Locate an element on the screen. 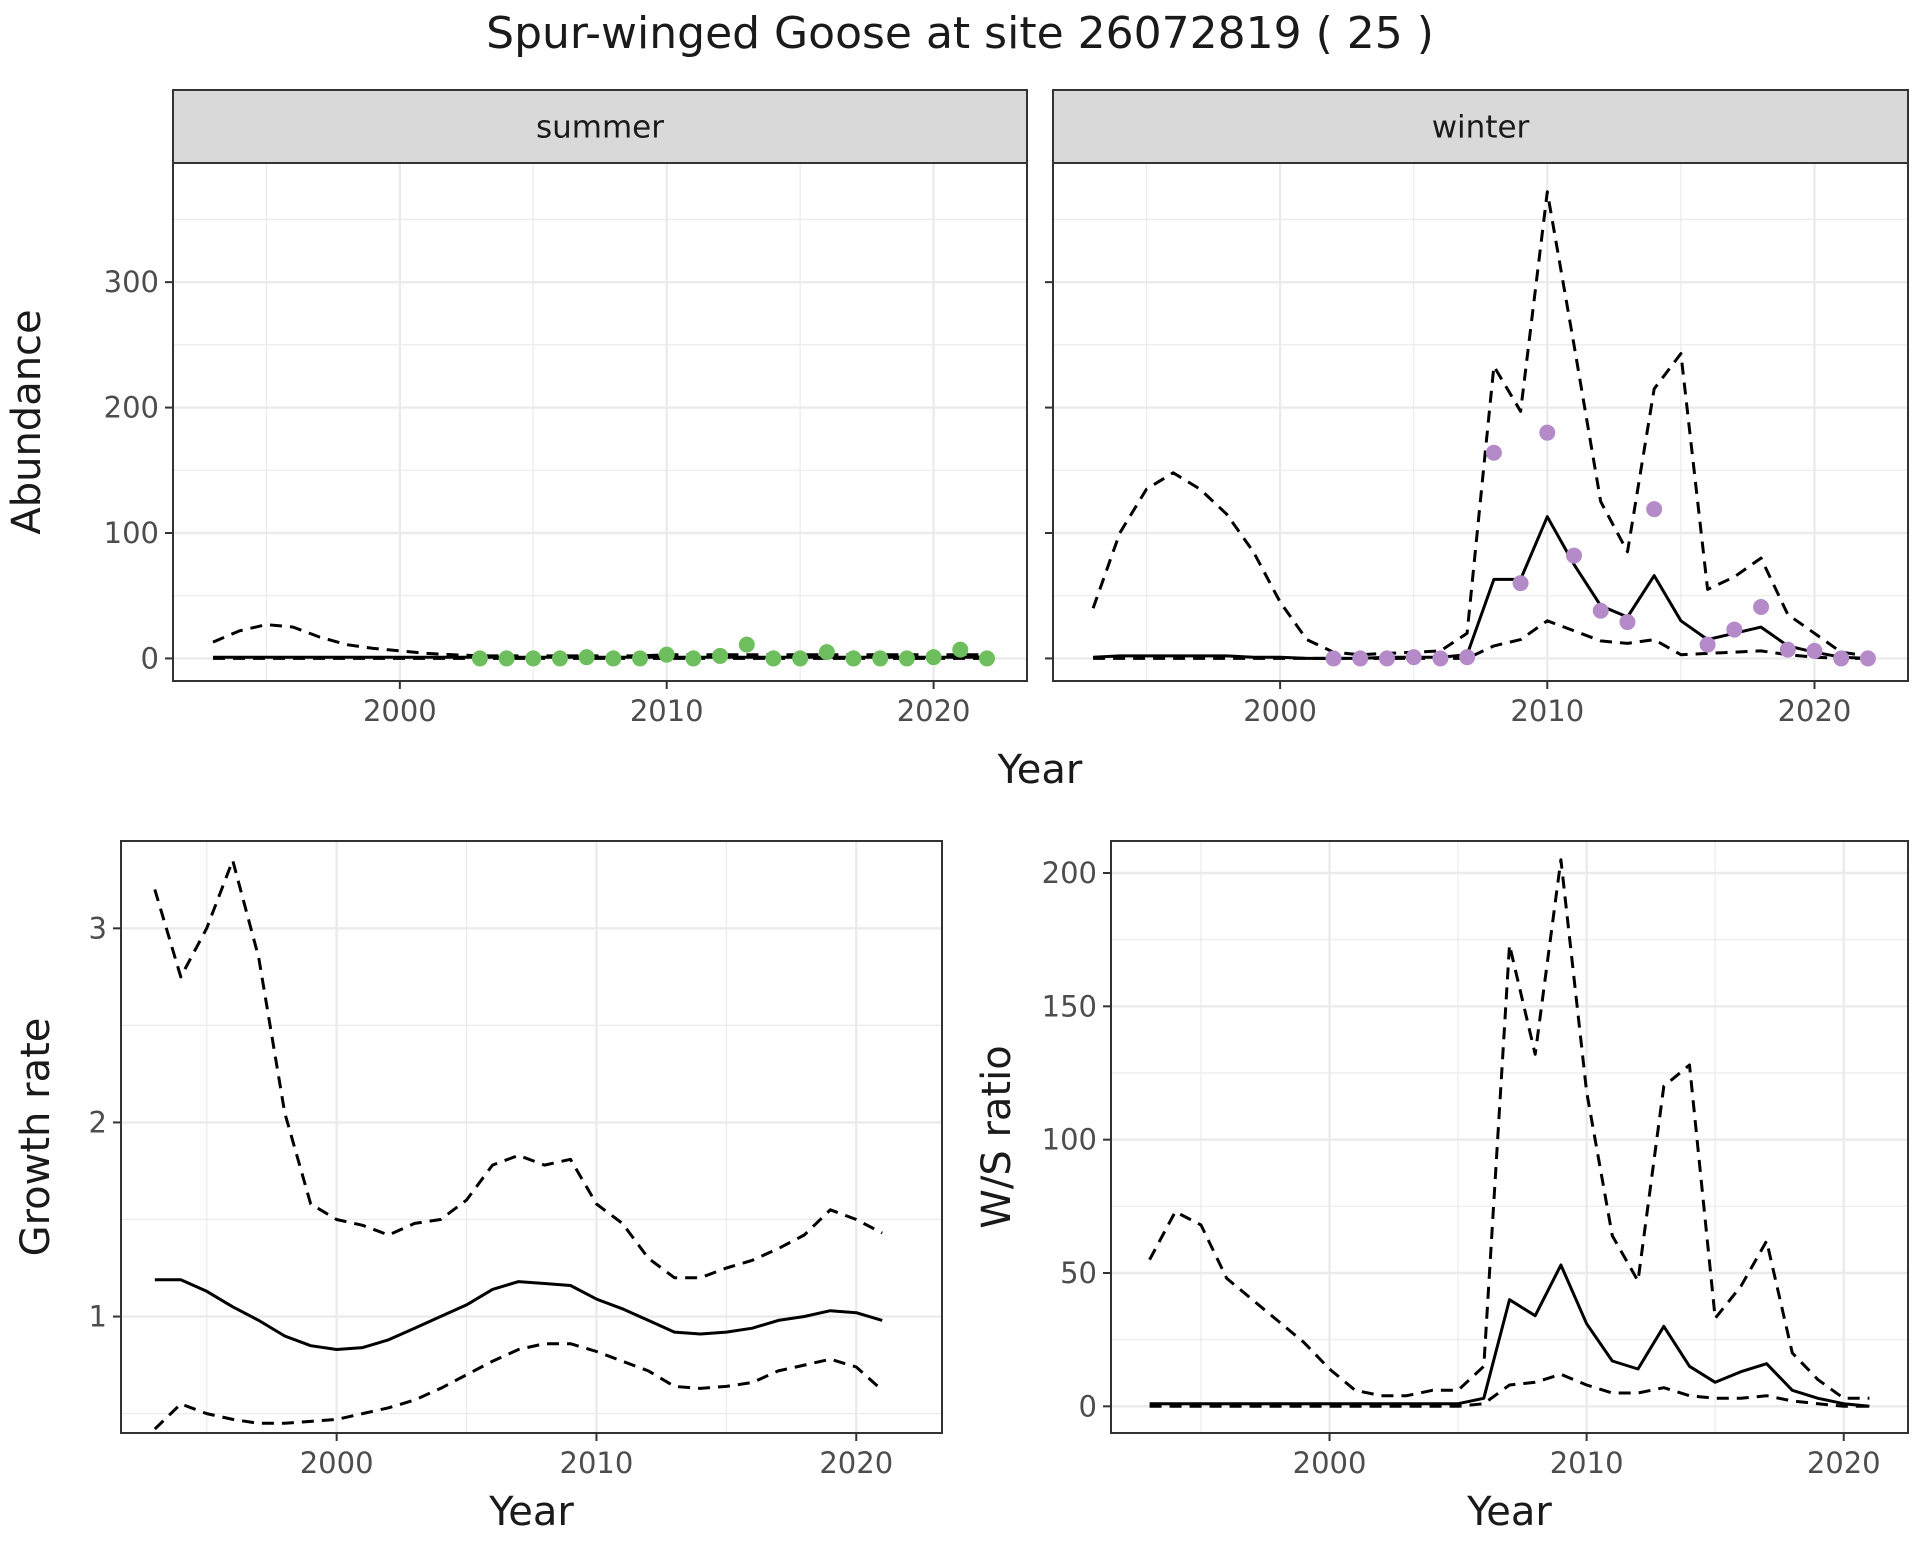  facet-strip-label: summer is located at coordinates (600, 128).